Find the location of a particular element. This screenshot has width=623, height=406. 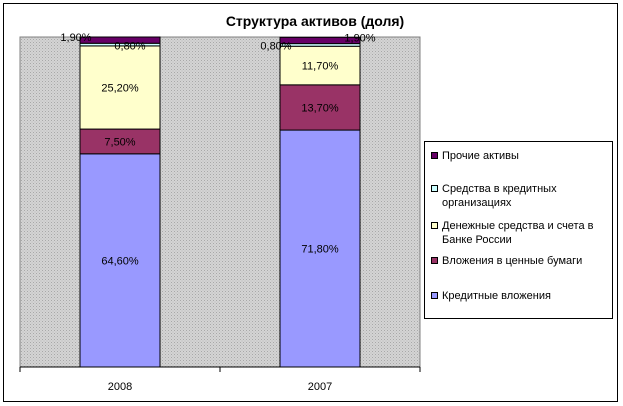

data-label: 64,60% is located at coordinates (120, 261).